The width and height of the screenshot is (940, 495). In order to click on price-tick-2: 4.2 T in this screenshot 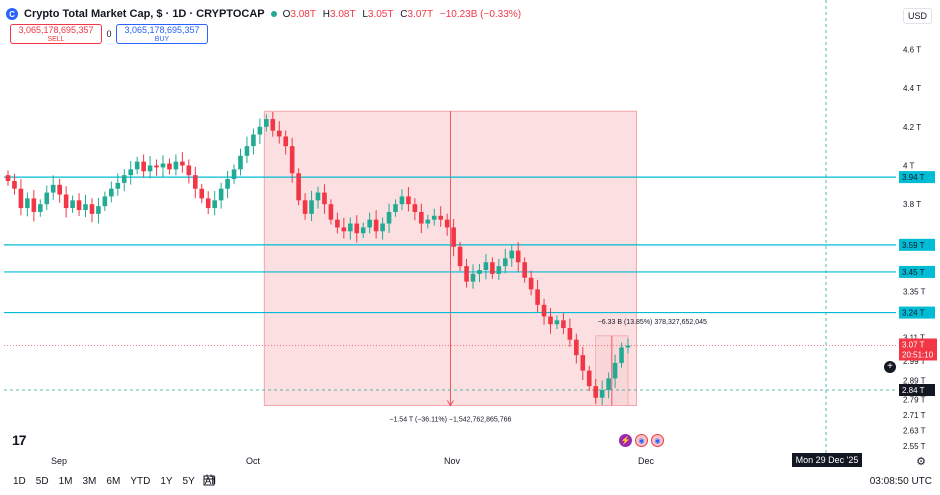, I will do `click(912, 127)`.